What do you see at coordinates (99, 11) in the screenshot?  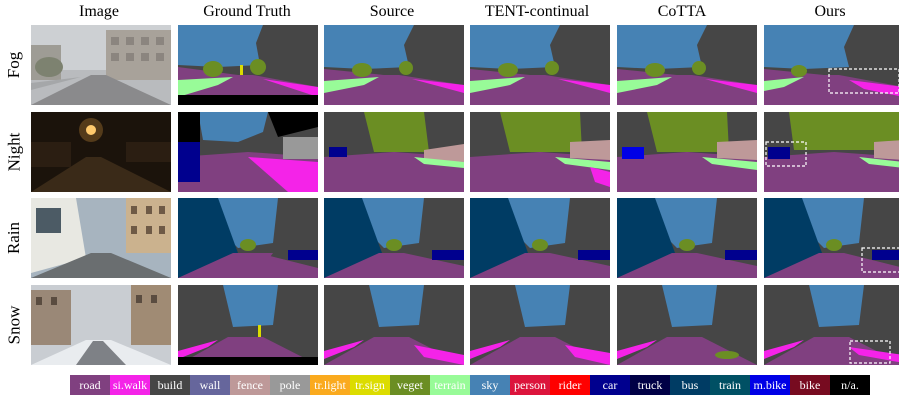 I see `column-header-image: Image` at bounding box center [99, 11].